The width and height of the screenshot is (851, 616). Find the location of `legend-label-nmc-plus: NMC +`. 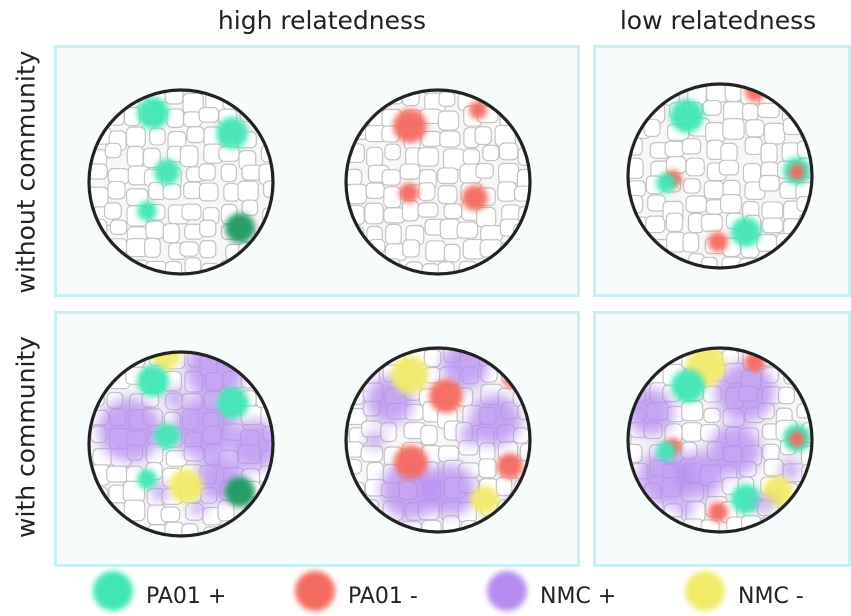

legend-label-nmc-plus: NMC + is located at coordinates (578, 596).